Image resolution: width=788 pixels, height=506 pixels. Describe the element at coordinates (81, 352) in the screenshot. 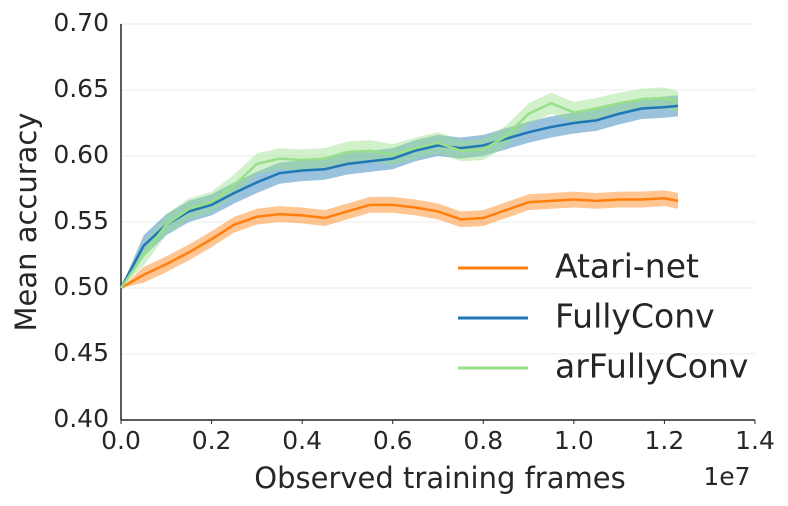

I see `y-tick-label: 0.45` at that location.